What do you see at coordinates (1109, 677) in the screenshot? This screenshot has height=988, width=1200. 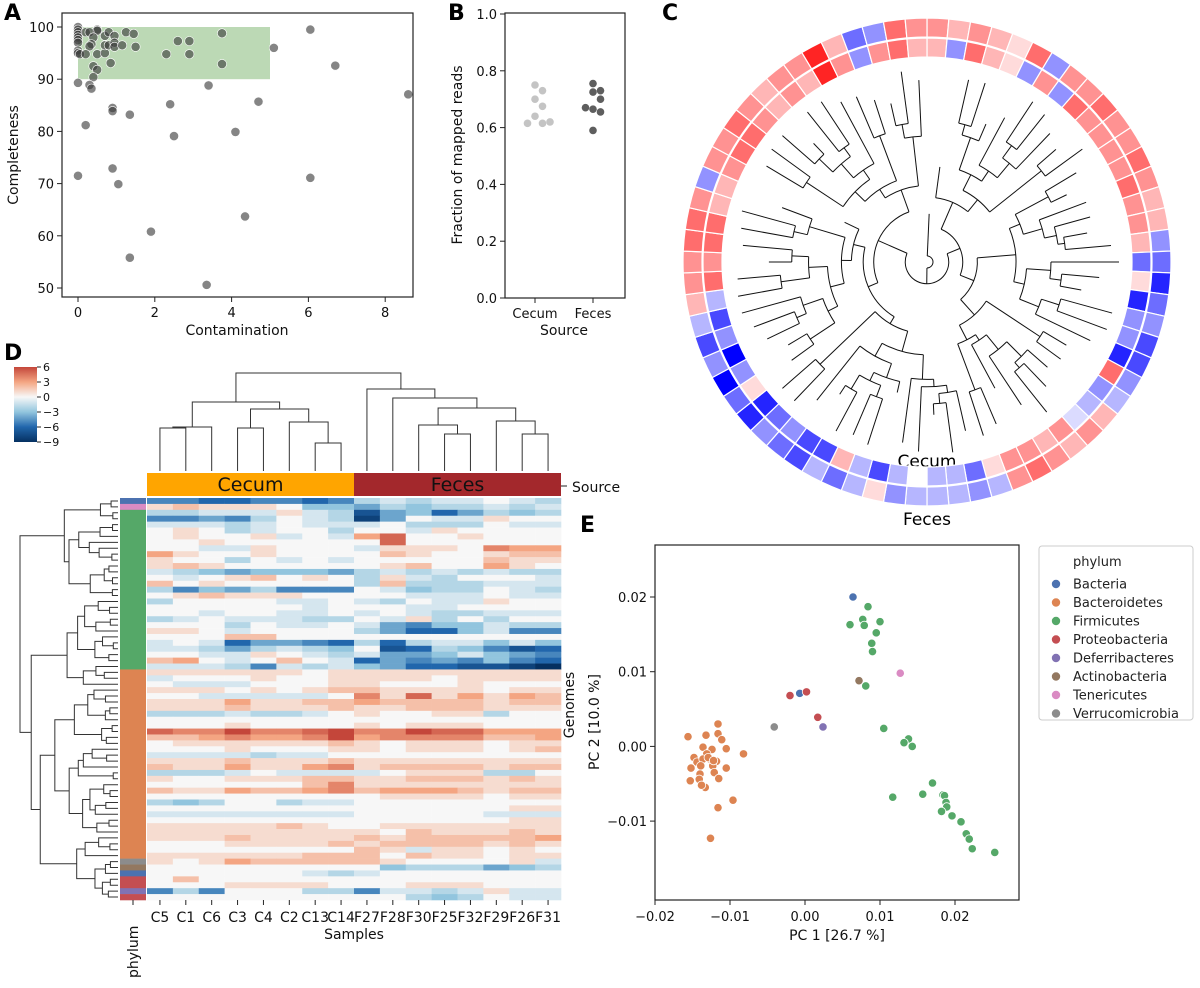 I see `legend-item: Actinobacteria` at bounding box center [1109, 677].